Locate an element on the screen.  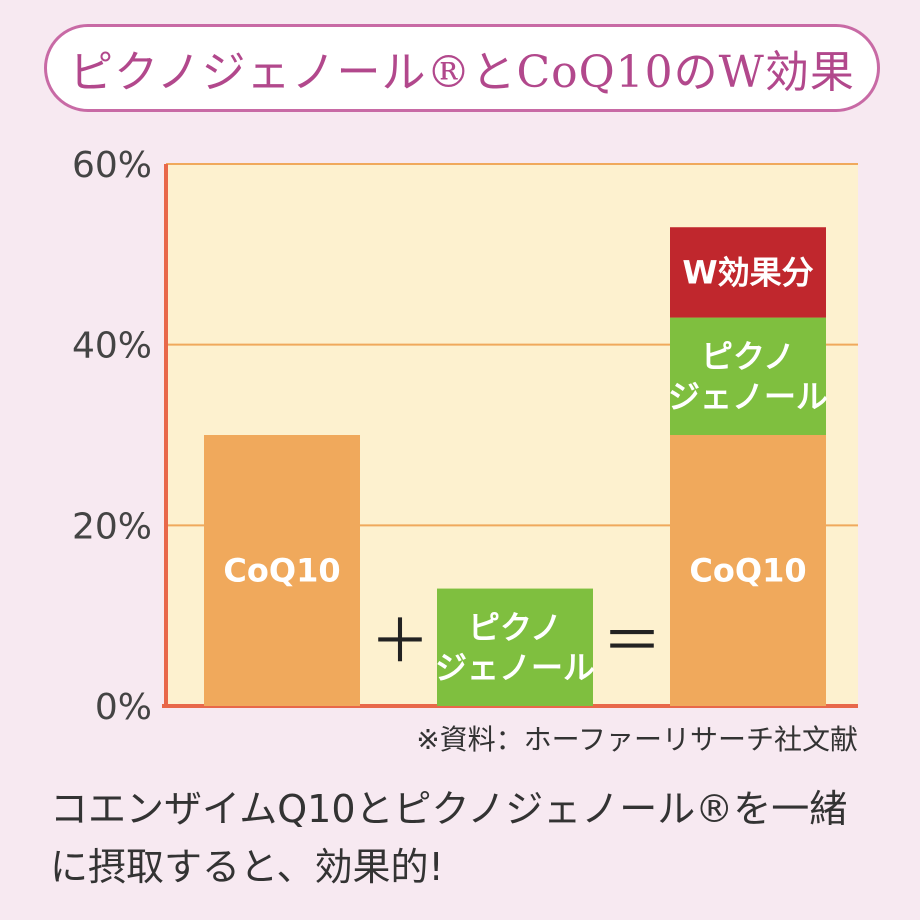
y-tick-label: 20% is located at coordinates (112, 526).